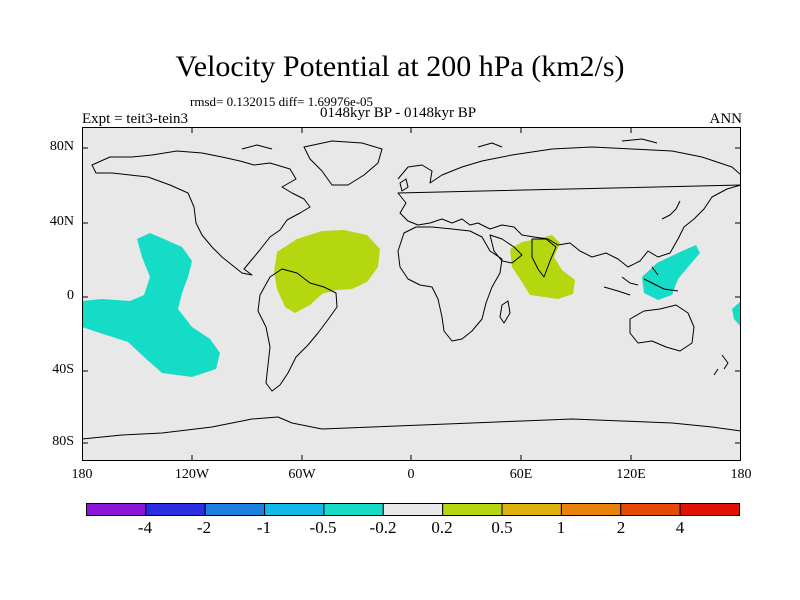 The image size is (800, 600). I want to click on lat-label-0: 0, so click(70, 295).